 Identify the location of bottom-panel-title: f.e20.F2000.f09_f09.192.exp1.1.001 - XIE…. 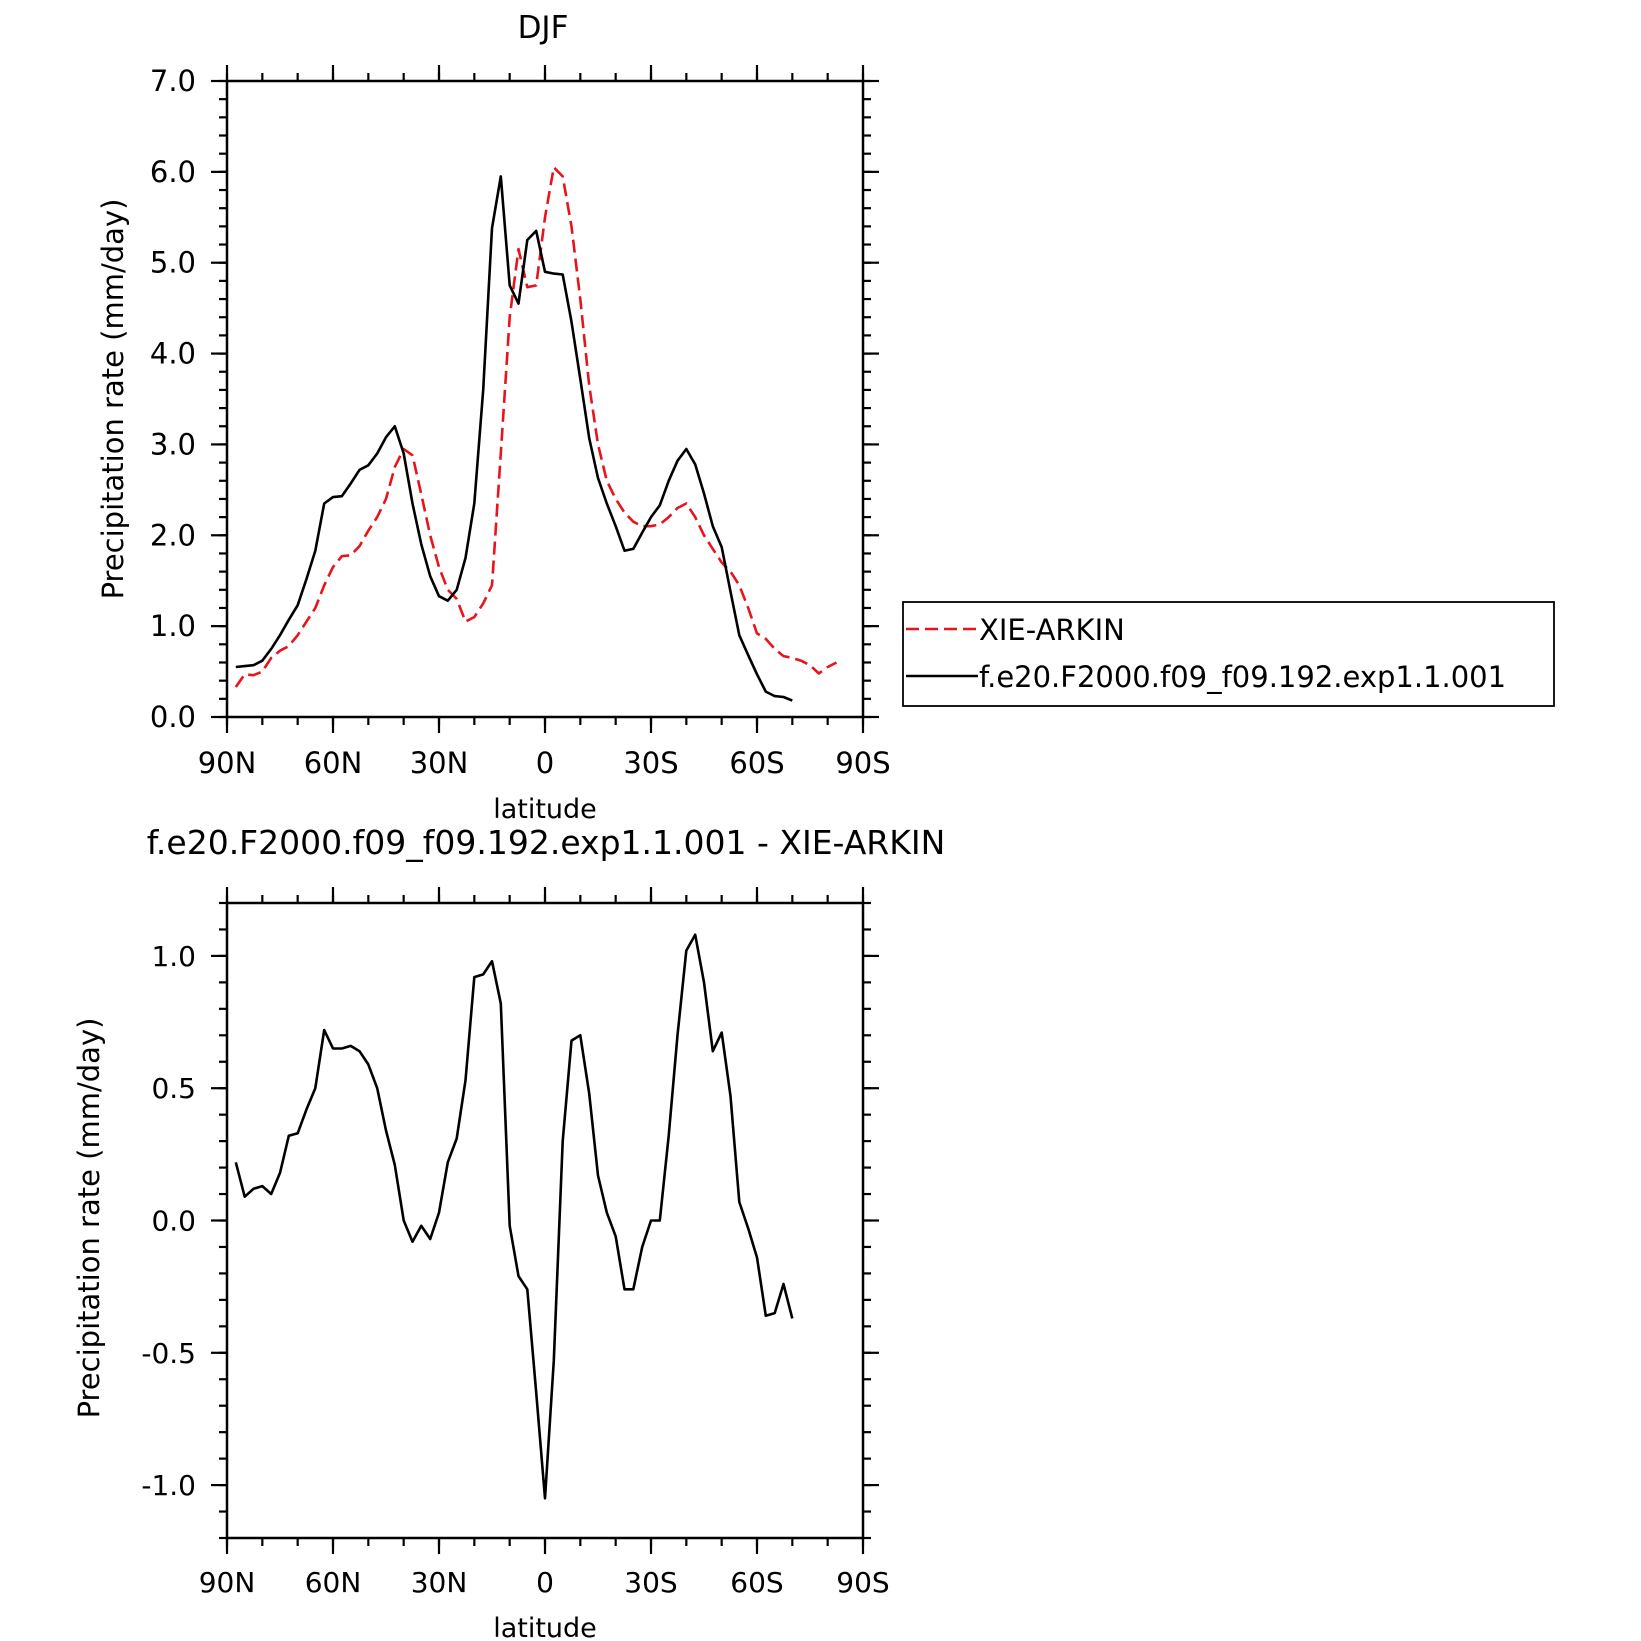
(546, 842).